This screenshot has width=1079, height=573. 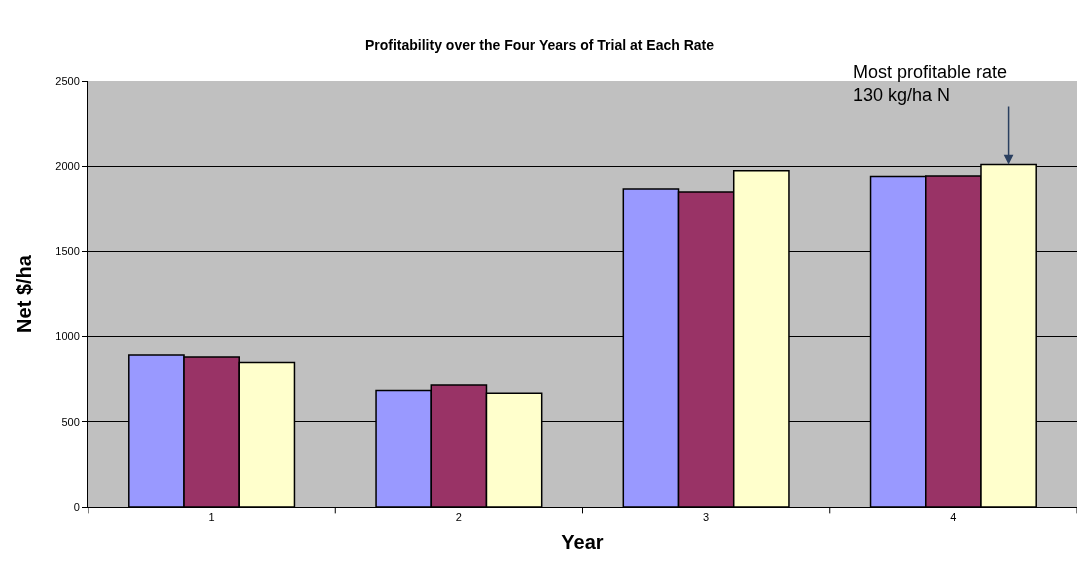 What do you see at coordinates (67, 80) in the screenshot?
I see `y-tick-label: 2500` at bounding box center [67, 80].